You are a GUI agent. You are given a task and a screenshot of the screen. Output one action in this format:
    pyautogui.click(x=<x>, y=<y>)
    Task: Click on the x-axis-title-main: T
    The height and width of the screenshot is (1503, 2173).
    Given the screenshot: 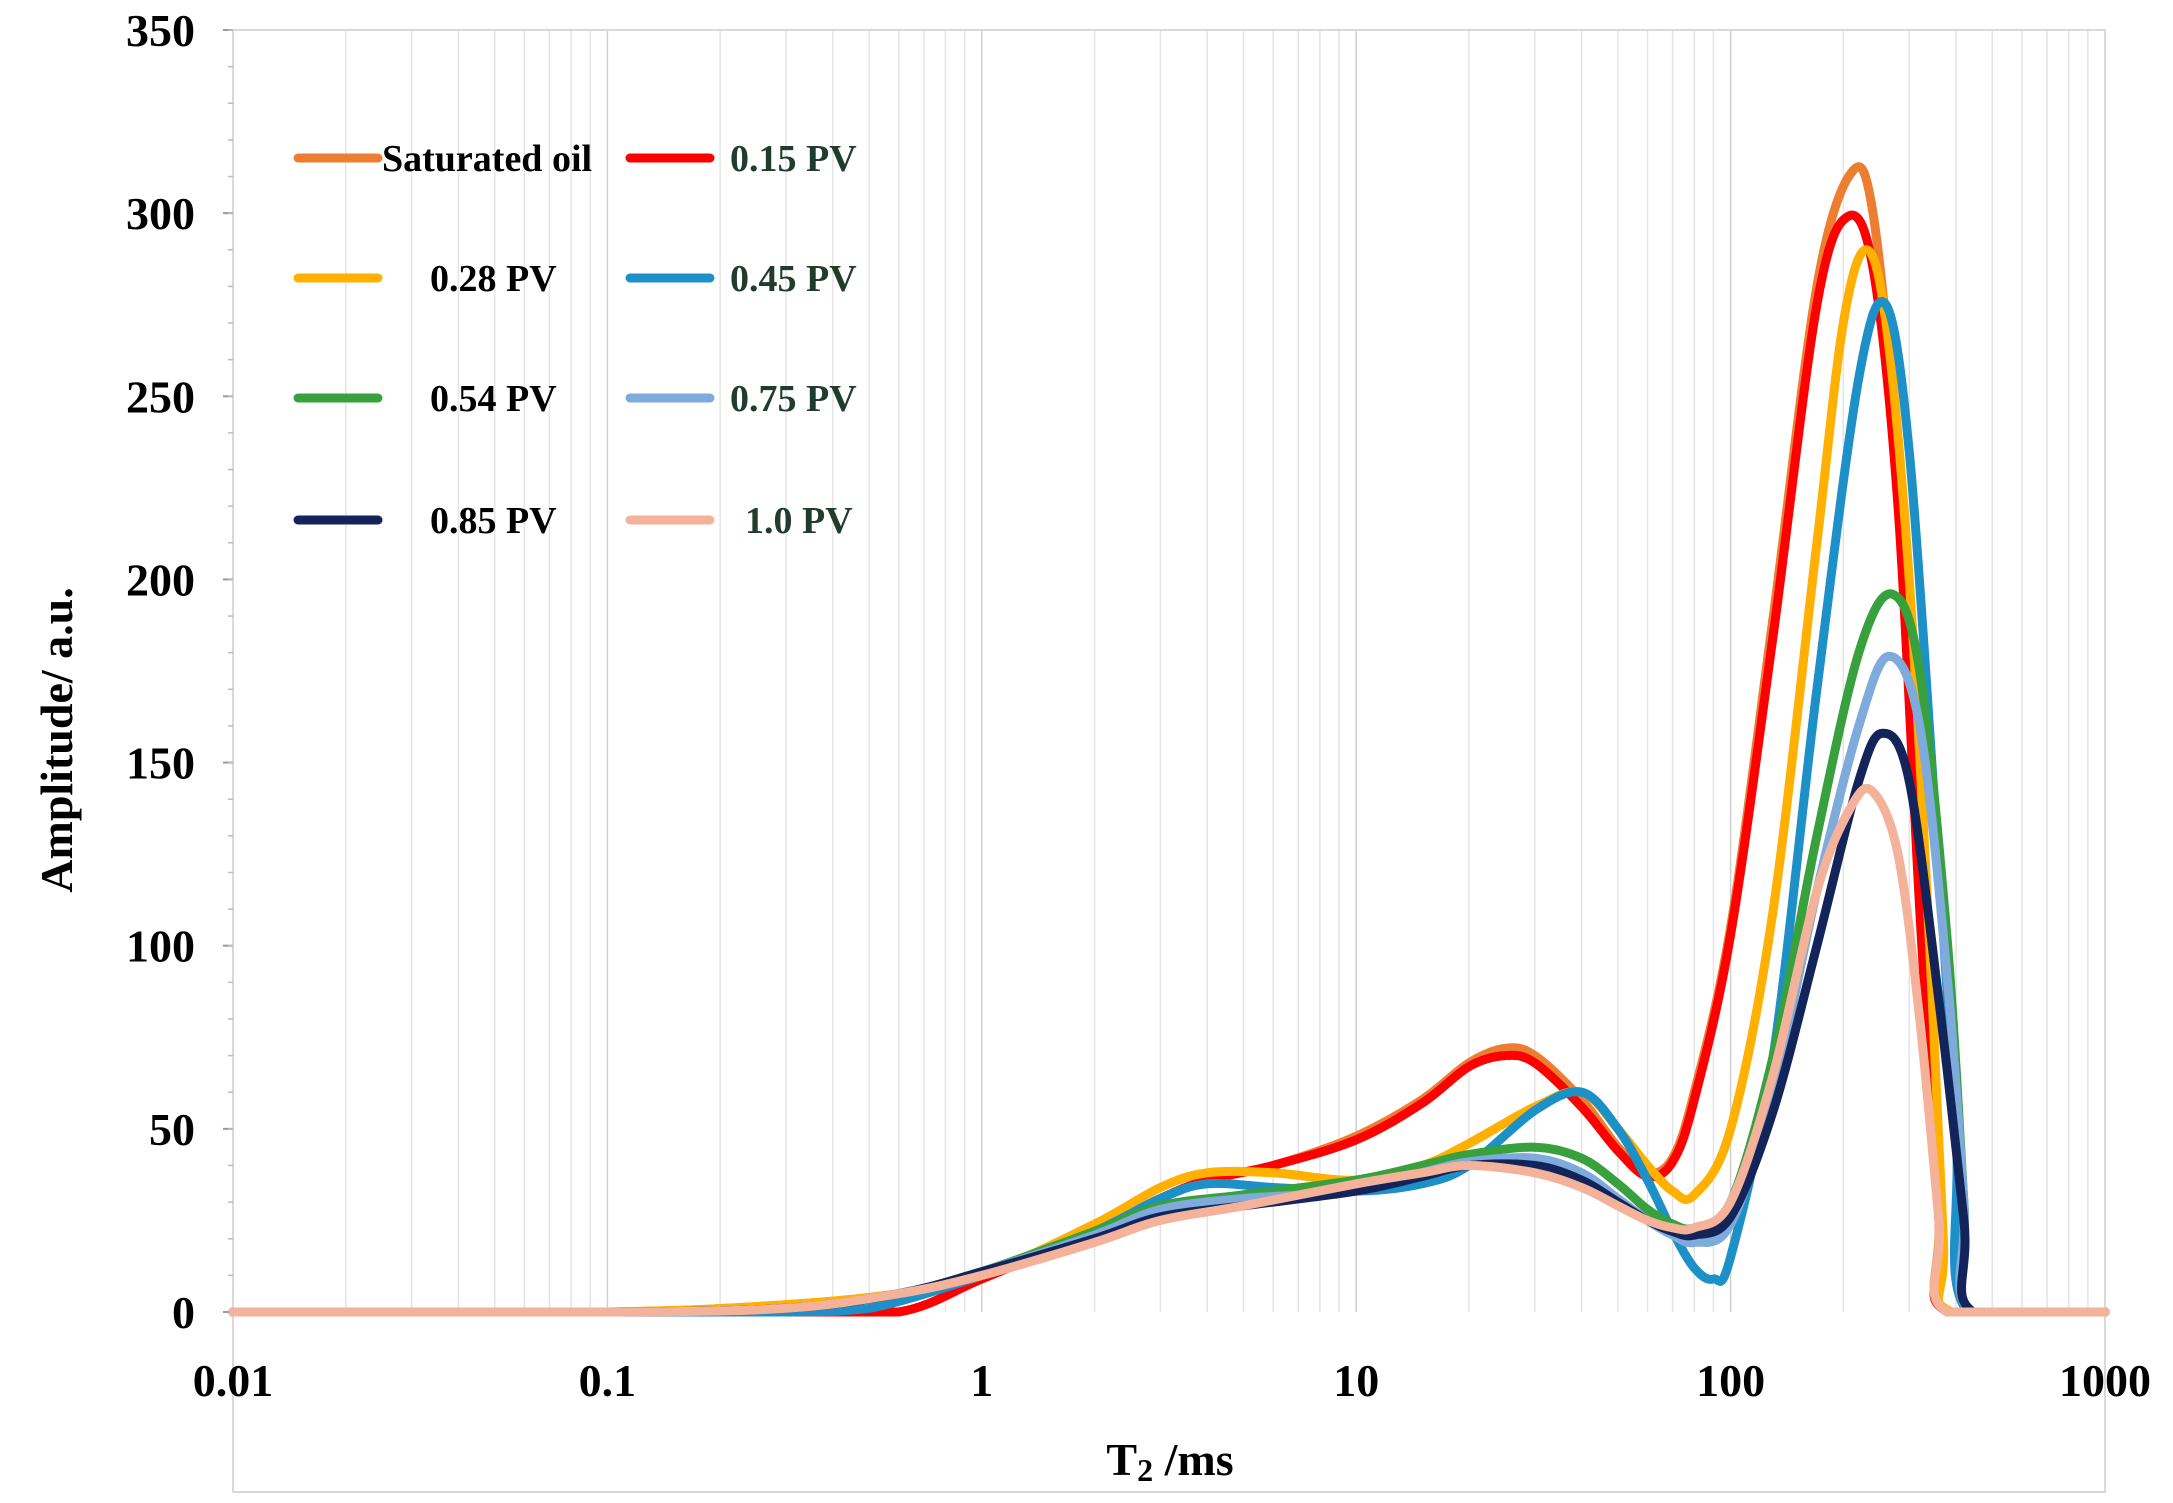 What is the action you would take?
    pyautogui.click(x=1121, y=1459)
    